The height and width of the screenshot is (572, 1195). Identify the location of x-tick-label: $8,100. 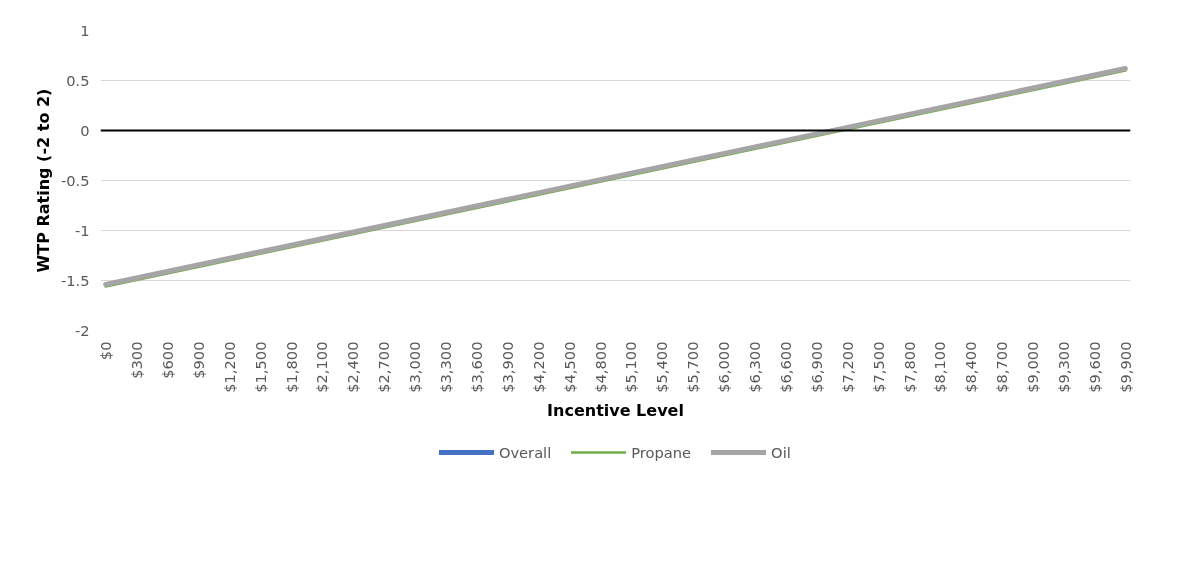
(940, 367).